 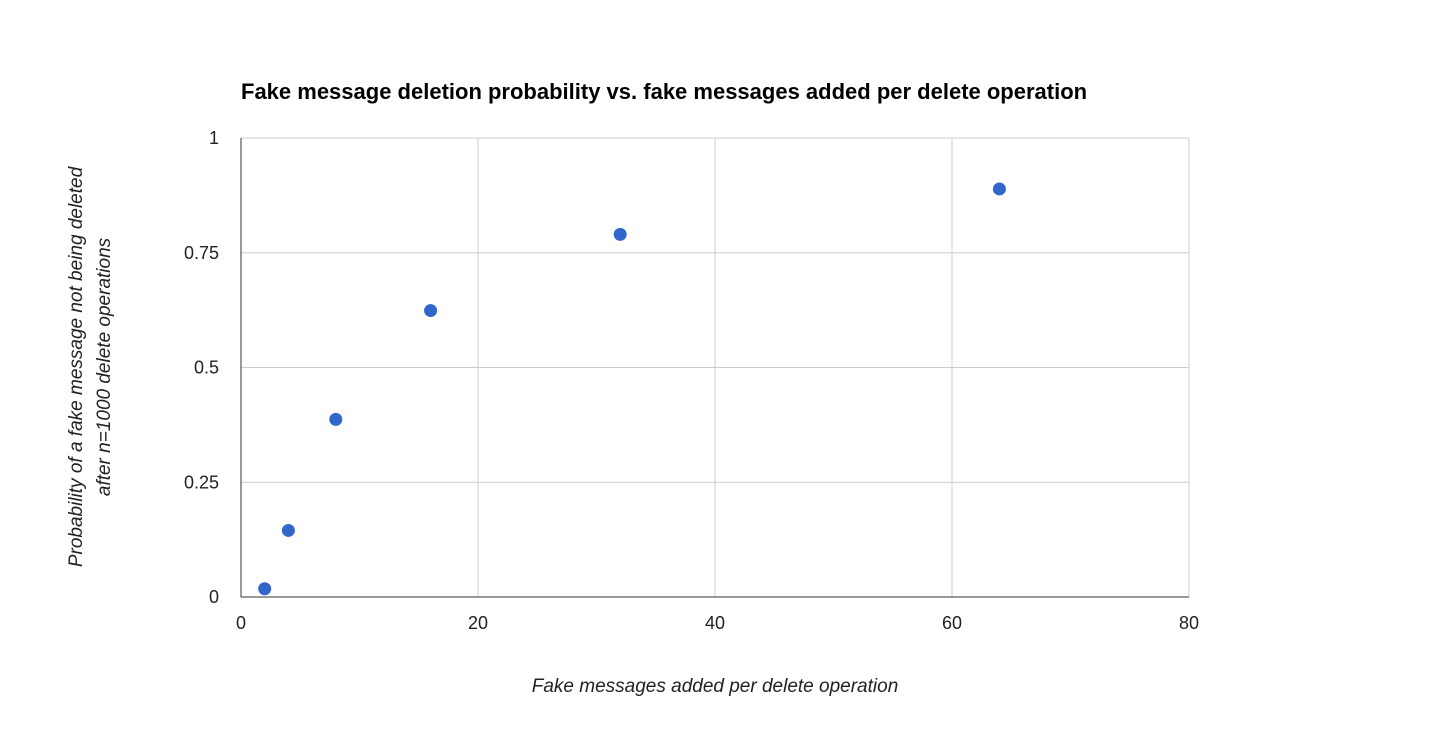 What do you see at coordinates (214, 138) in the screenshot?
I see `y-tick-label: 1` at bounding box center [214, 138].